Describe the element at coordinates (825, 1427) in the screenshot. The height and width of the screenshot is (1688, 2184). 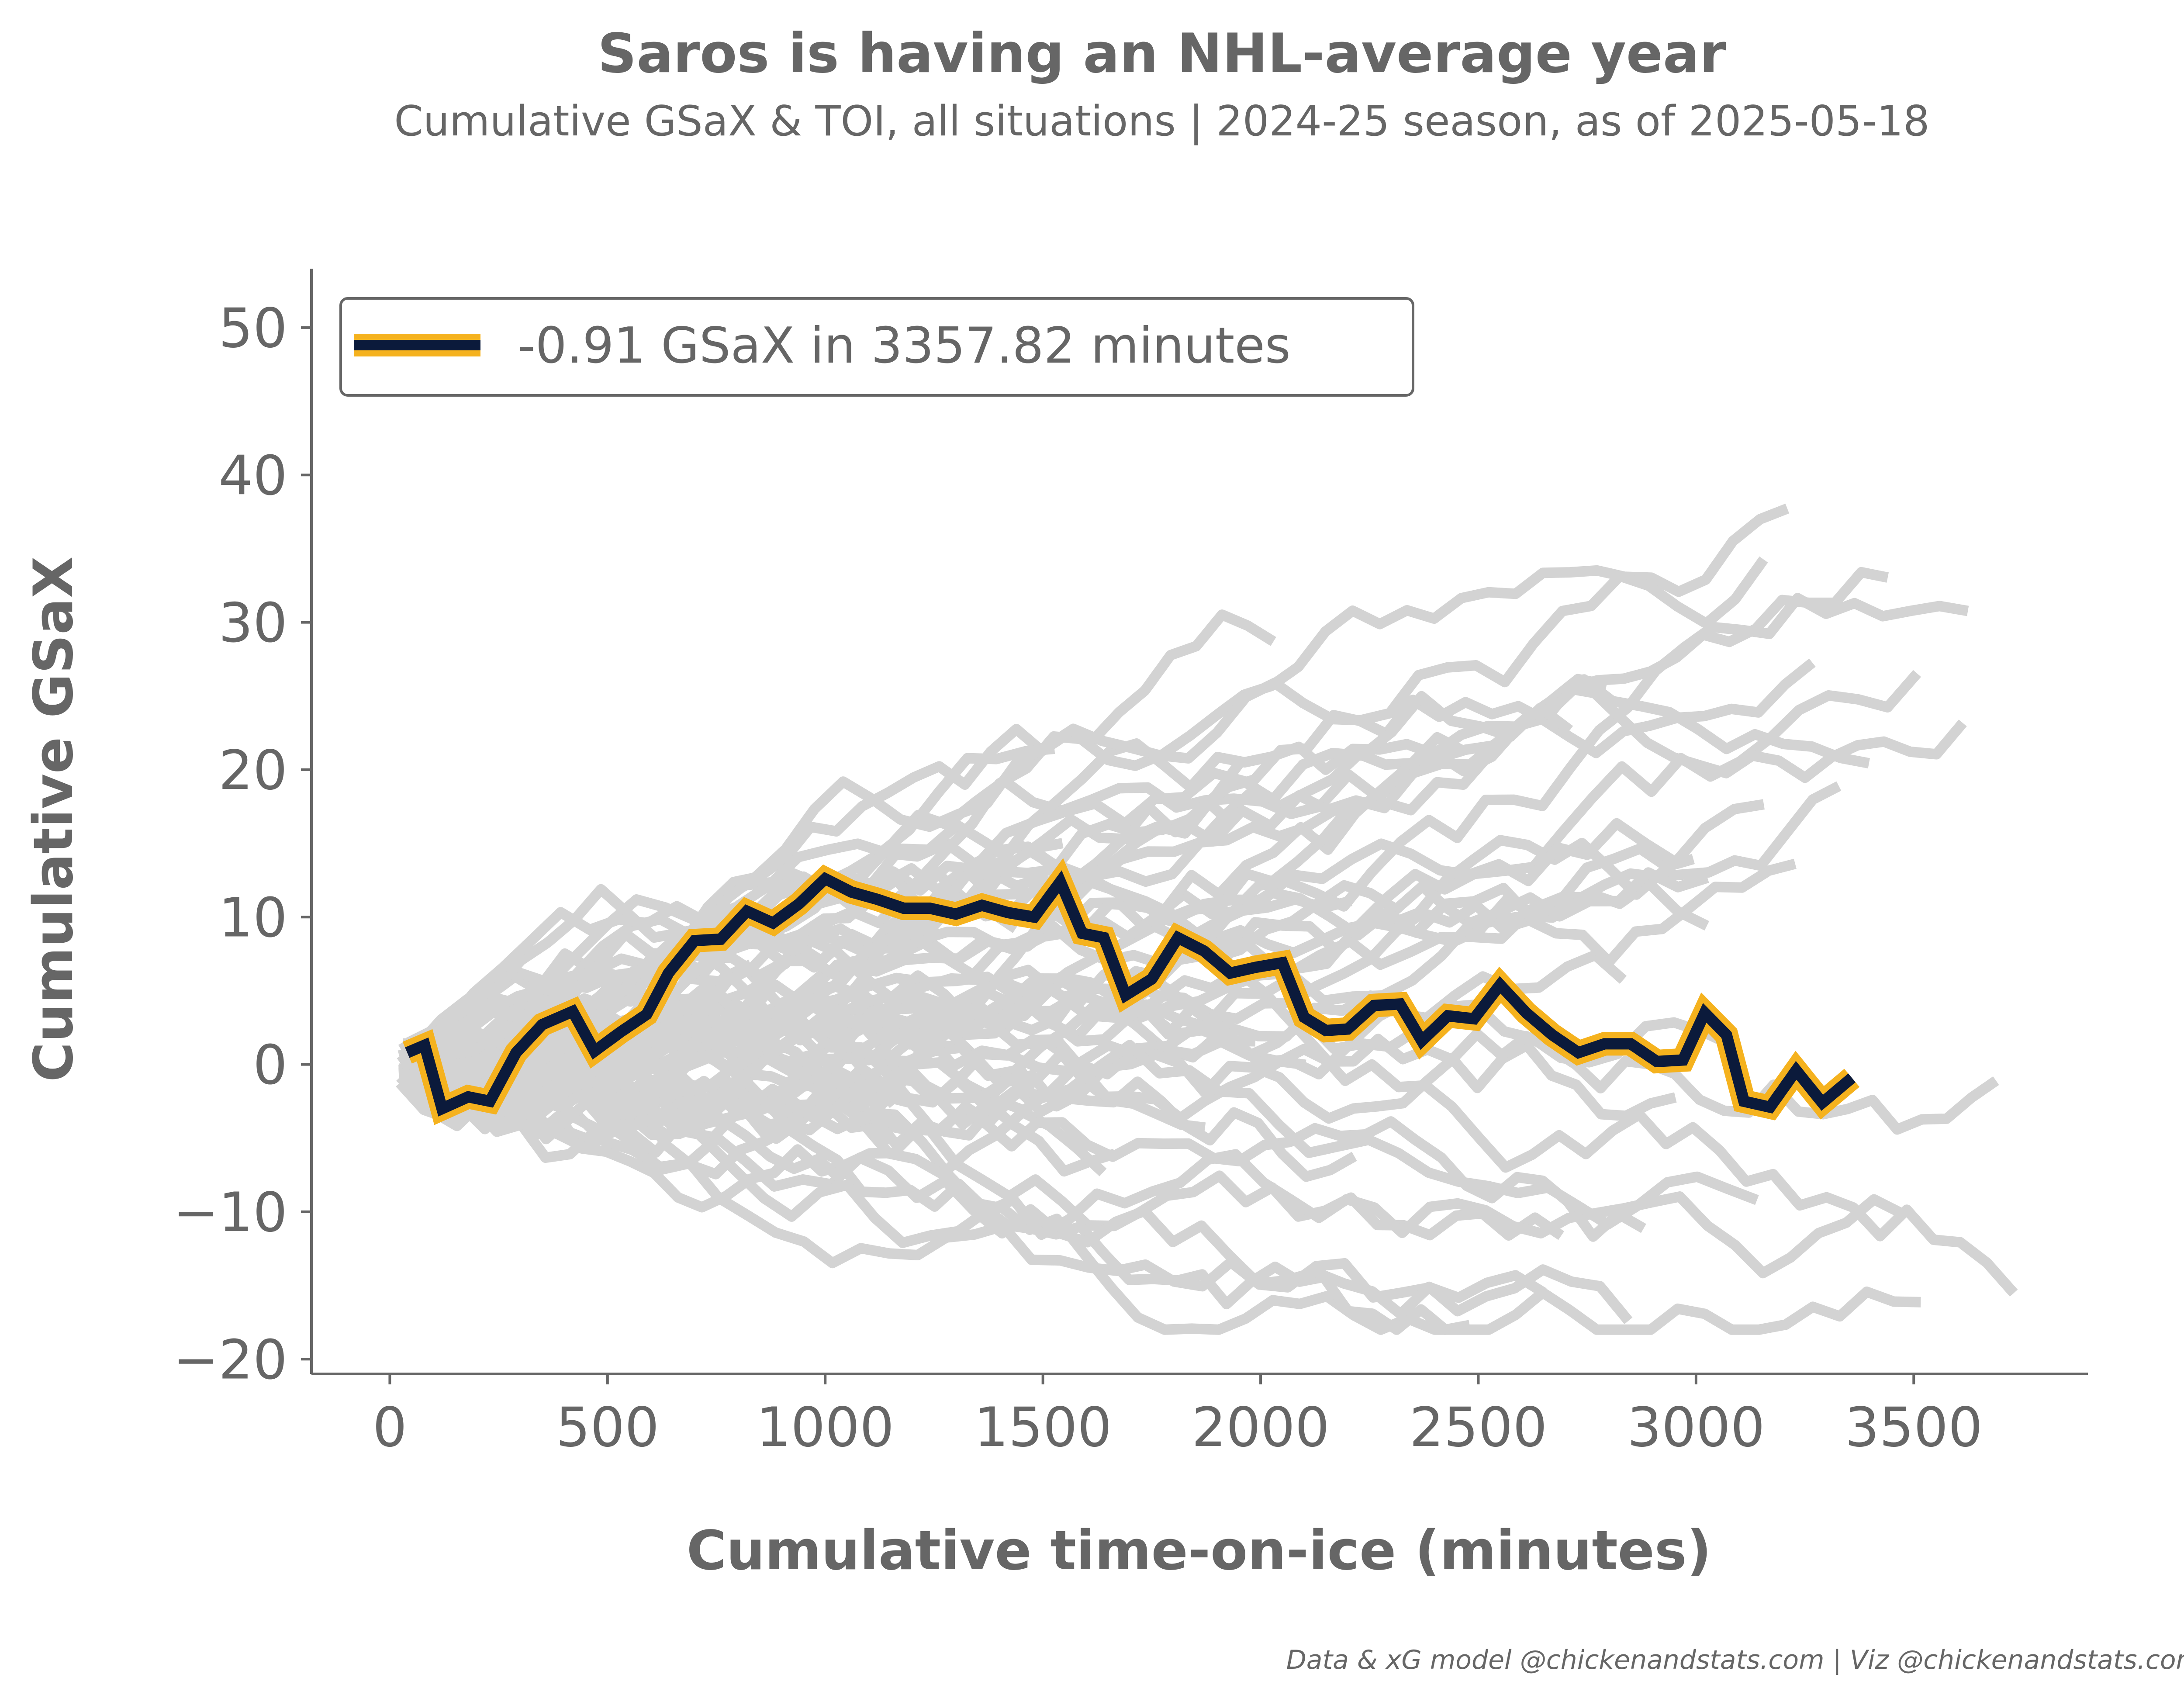
I see `x-tick-label: 1000` at that location.